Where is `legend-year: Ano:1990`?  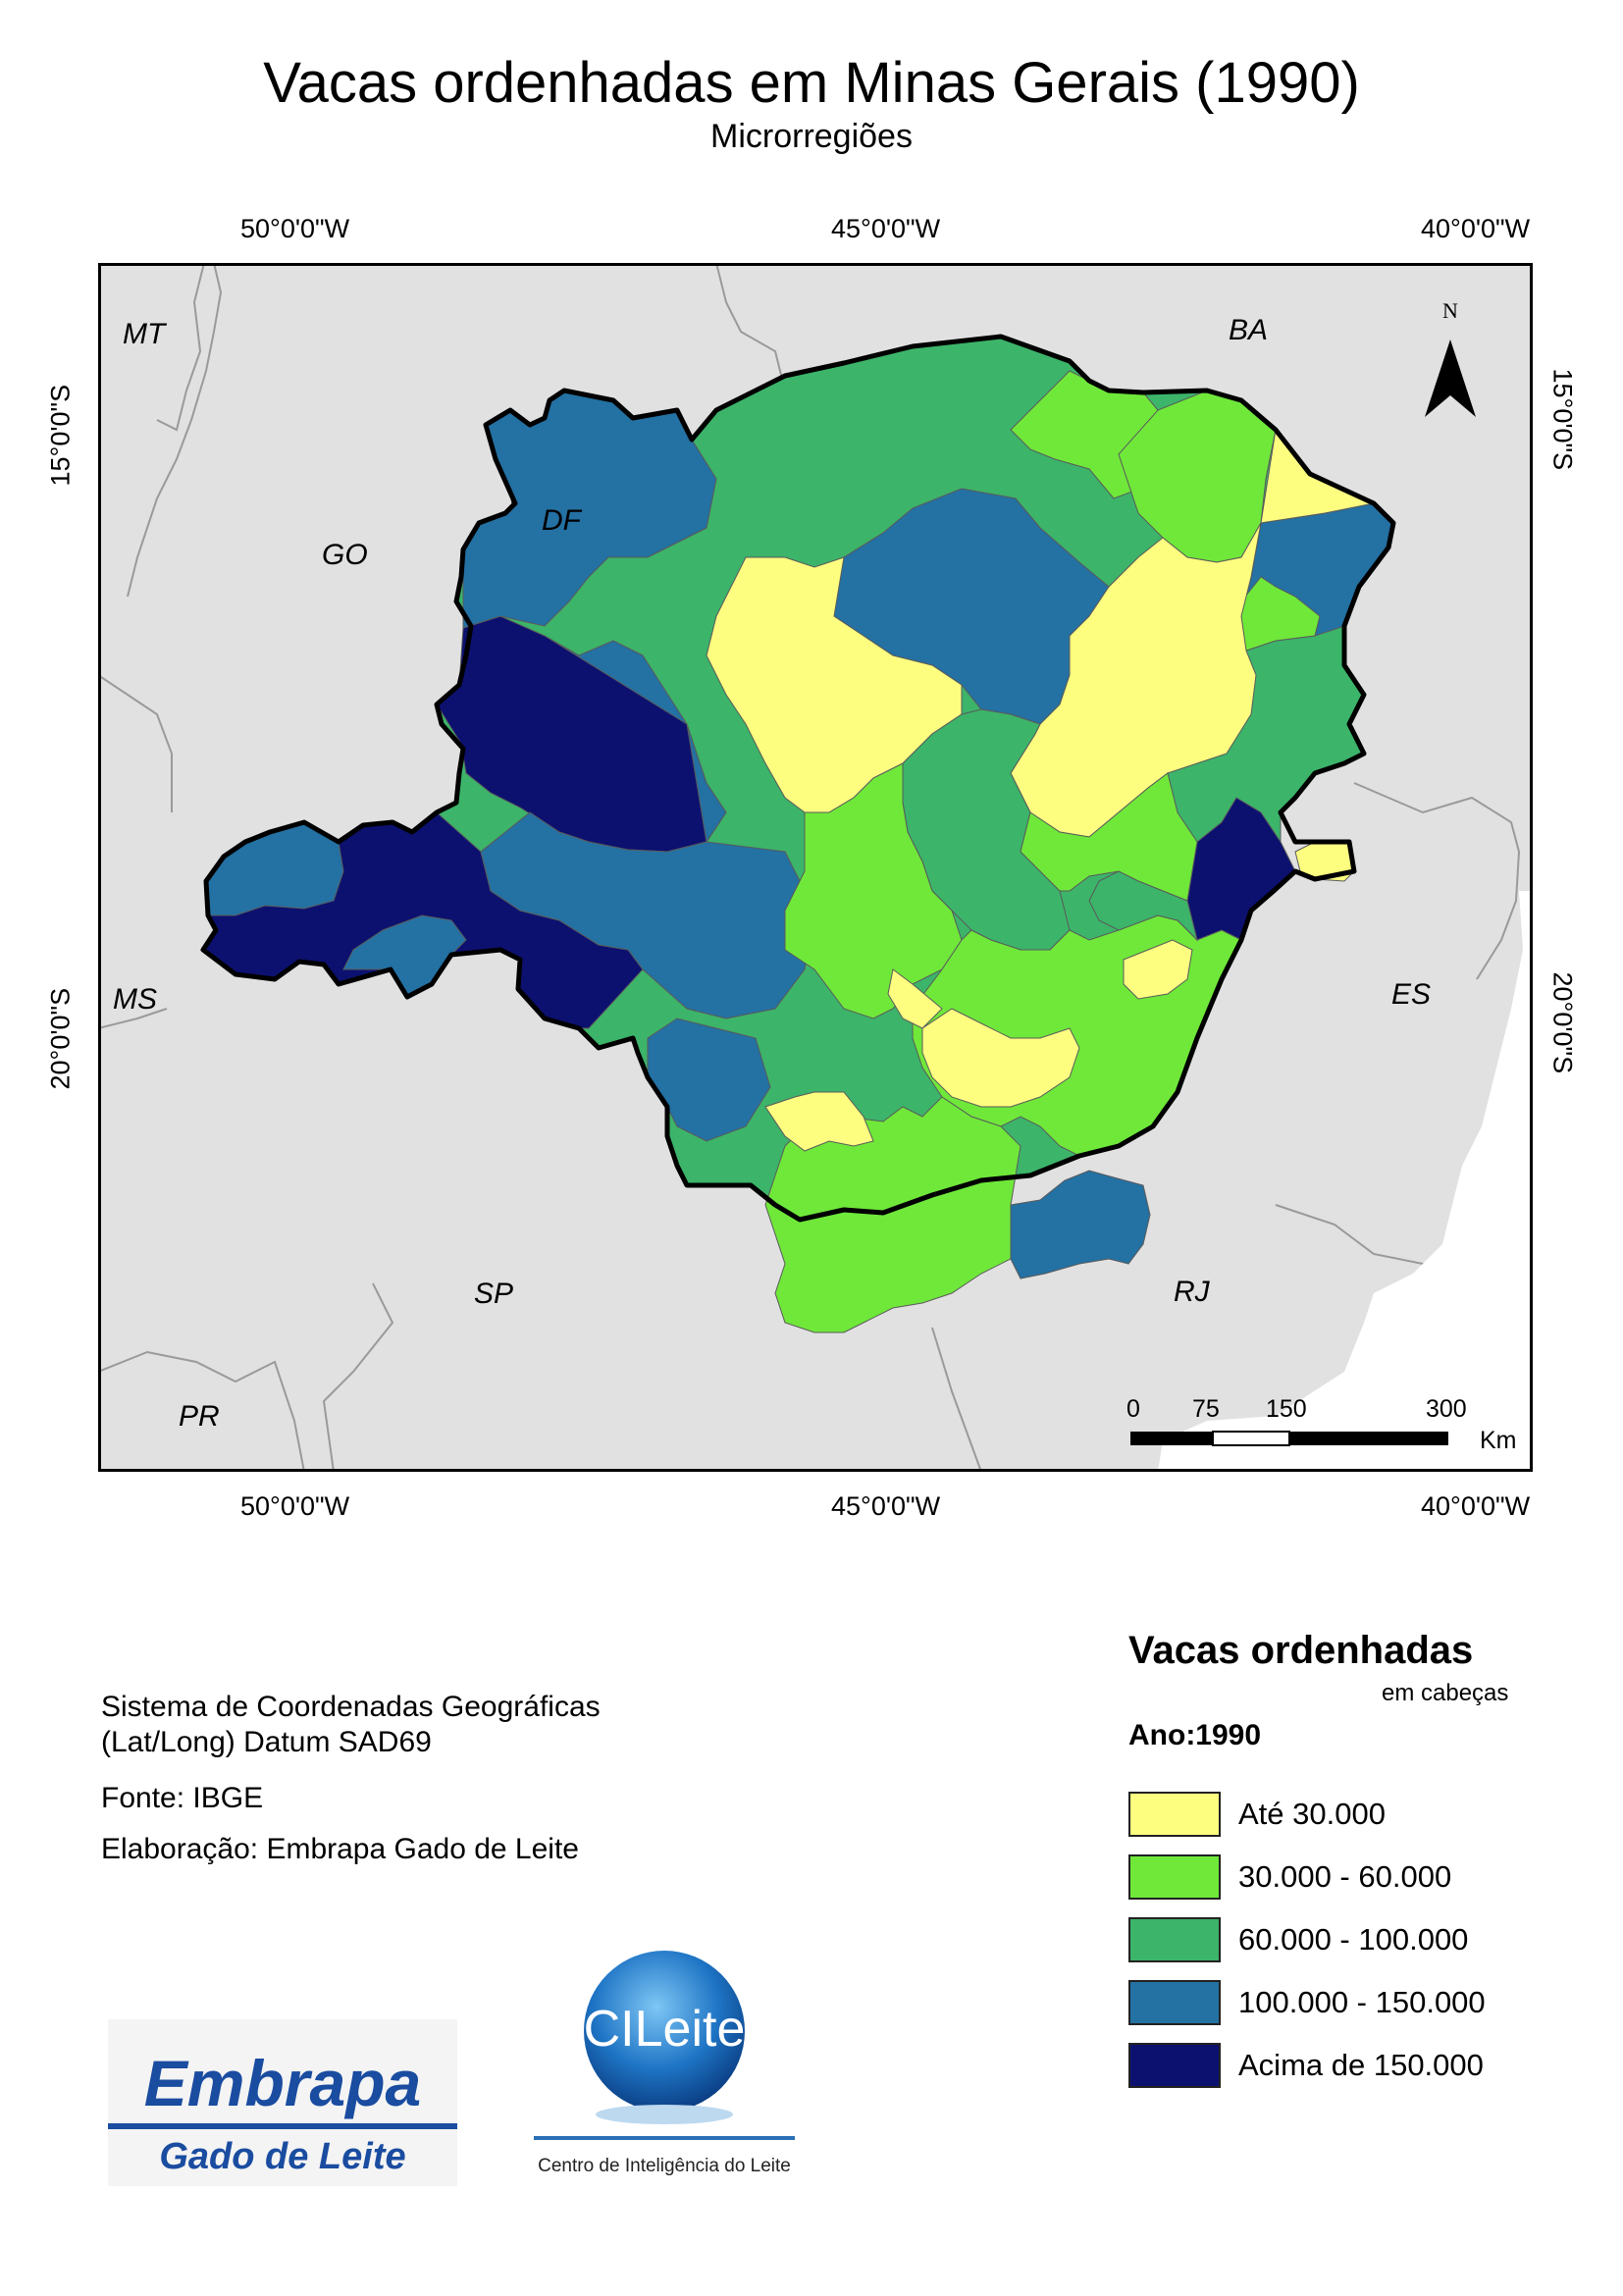
legend-year: Ano:1990 is located at coordinates (1195, 1735).